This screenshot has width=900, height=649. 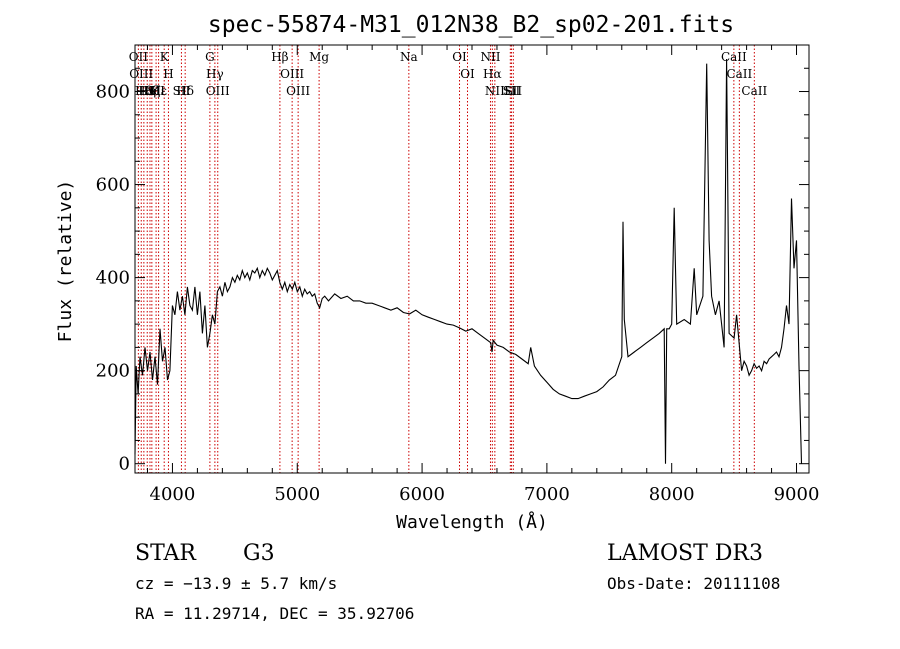 I want to click on radial-velocity: cz = −13.9 ± 5.7 km/s, so click(x=236, y=583).